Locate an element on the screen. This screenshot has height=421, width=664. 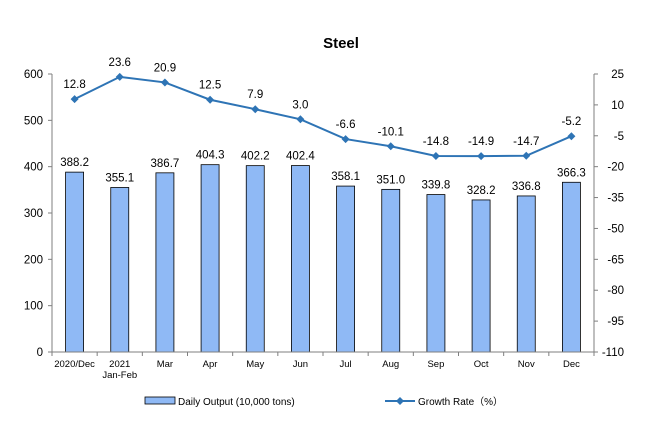
growth-rate-label: 3.0 is located at coordinates (300, 105).